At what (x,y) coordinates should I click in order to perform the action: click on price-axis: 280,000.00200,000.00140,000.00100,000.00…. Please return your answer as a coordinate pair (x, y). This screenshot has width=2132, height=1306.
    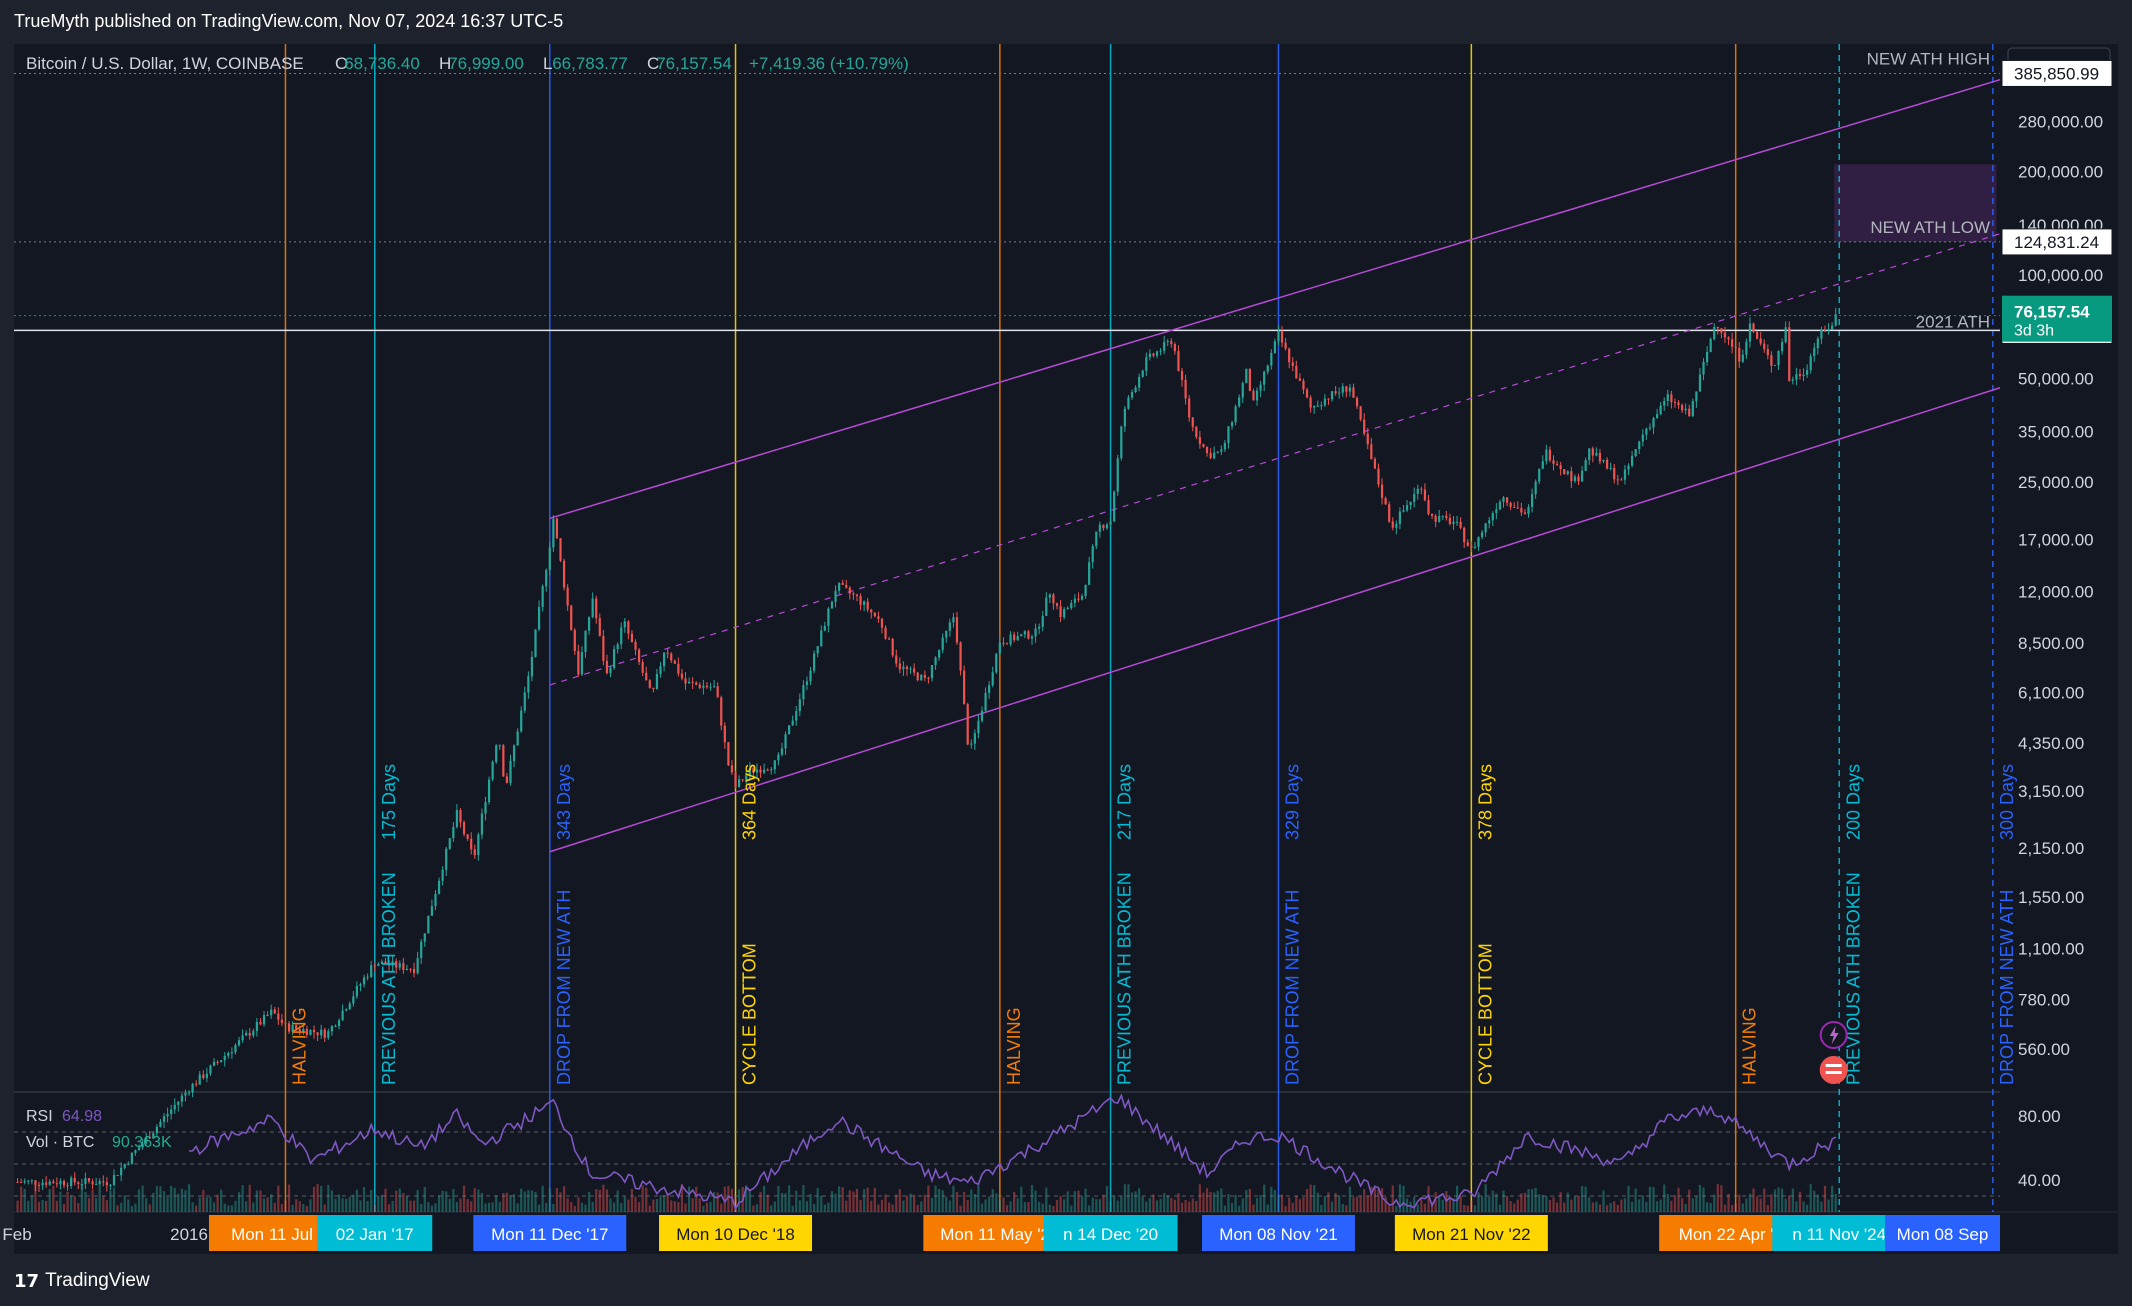
    Looking at the image, I should click on (2057, 618).